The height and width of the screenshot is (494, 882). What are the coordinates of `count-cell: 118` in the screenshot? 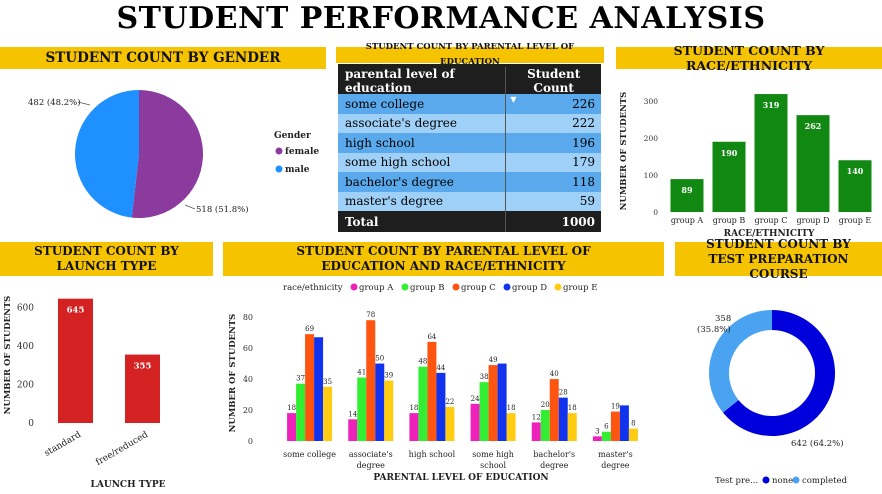 It's located at (583, 181).